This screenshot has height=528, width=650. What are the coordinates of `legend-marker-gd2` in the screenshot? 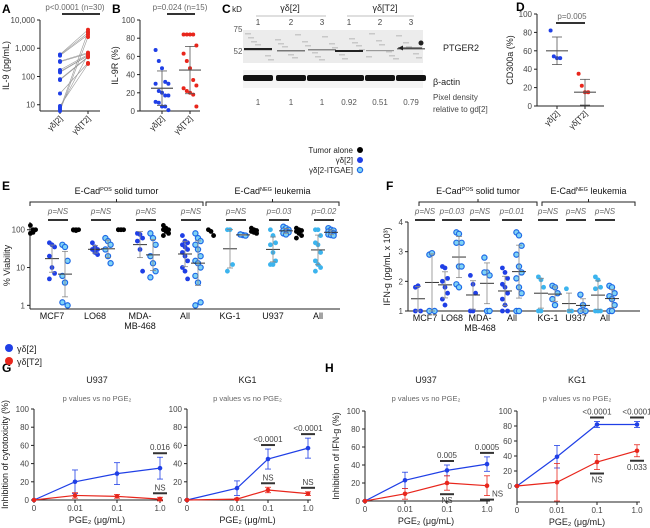 It's located at (360, 160).